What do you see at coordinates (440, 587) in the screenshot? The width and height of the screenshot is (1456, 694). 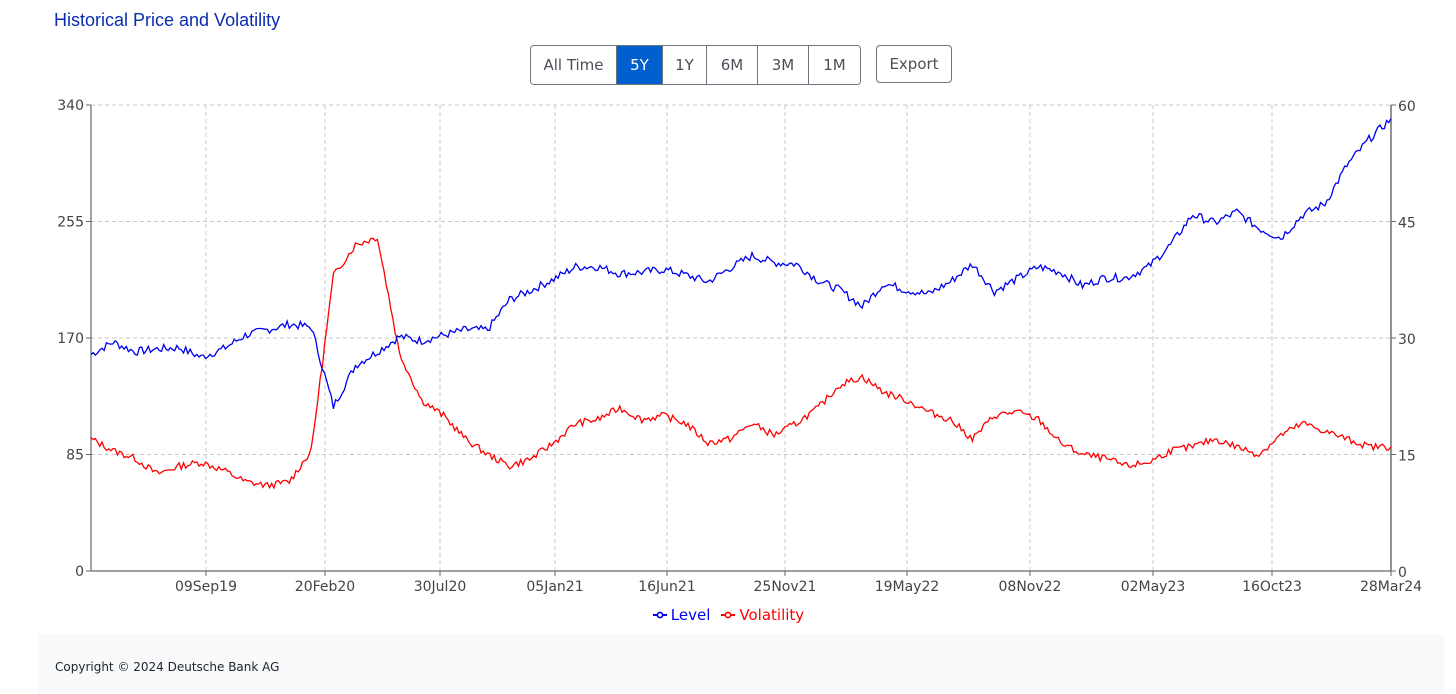 I see `svg-text: 30Jul20` at bounding box center [440, 587].